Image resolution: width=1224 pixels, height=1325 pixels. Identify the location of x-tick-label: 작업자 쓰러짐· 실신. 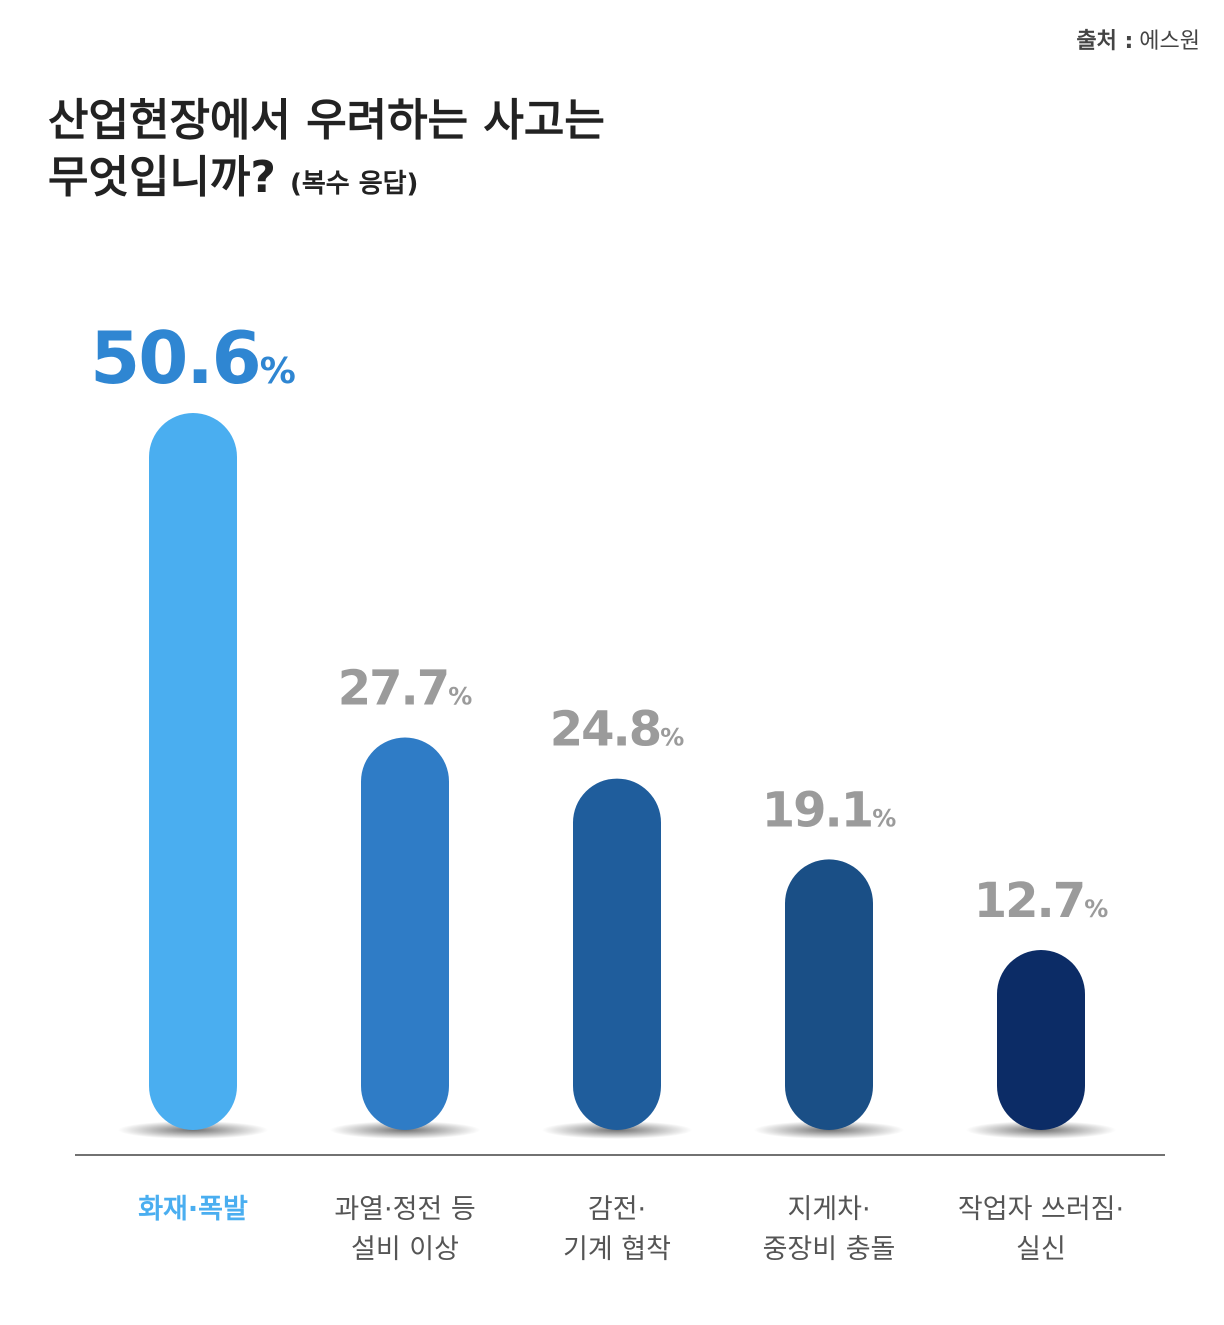
(1041, 1229).